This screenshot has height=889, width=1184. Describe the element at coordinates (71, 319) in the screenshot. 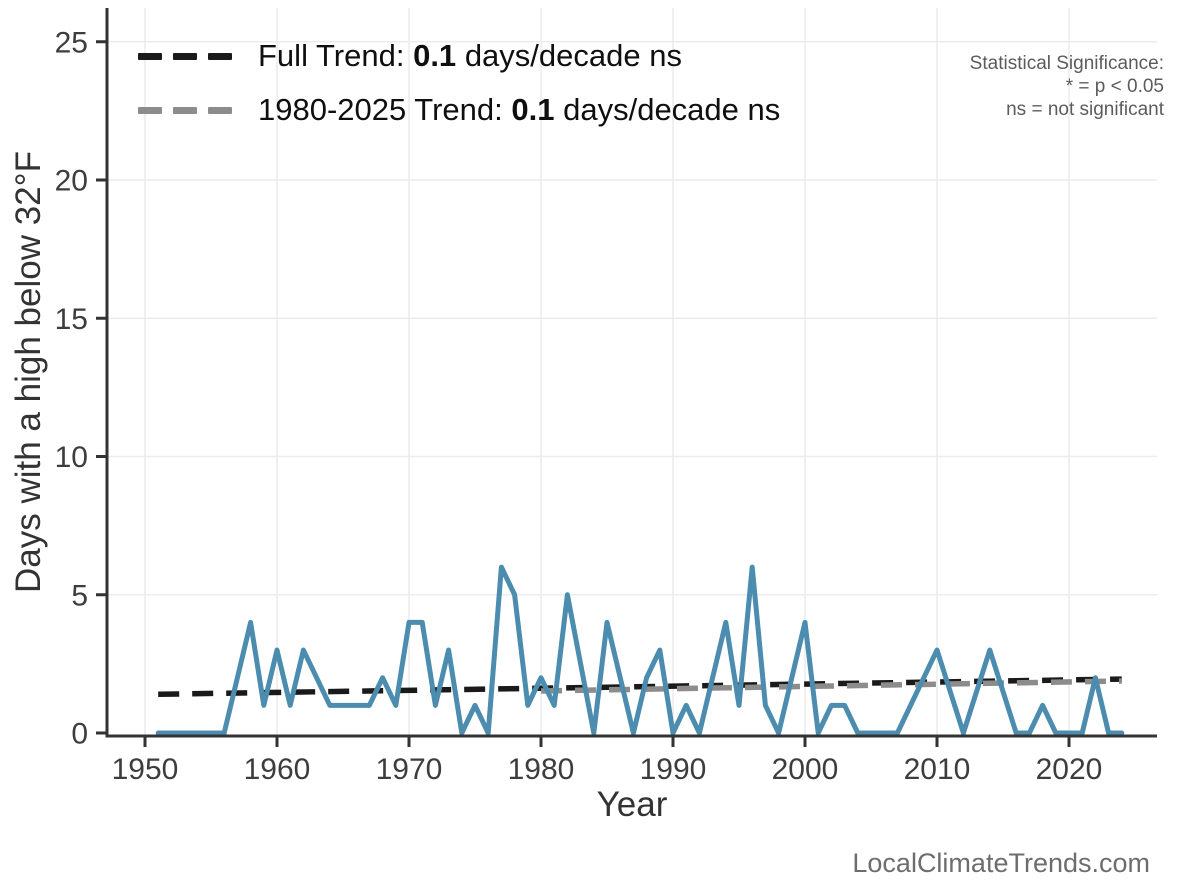

I see `y-tick-label: 15` at that location.